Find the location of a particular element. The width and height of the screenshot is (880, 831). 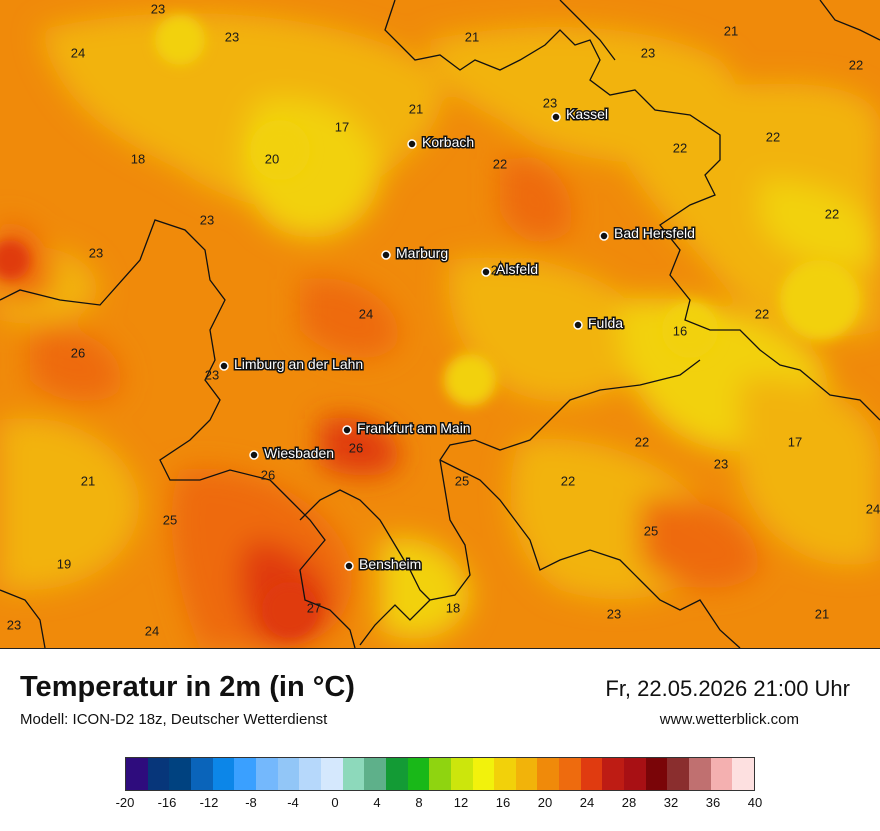

map-title: Temperatur in 2m (in °C) is located at coordinates (187, 687).